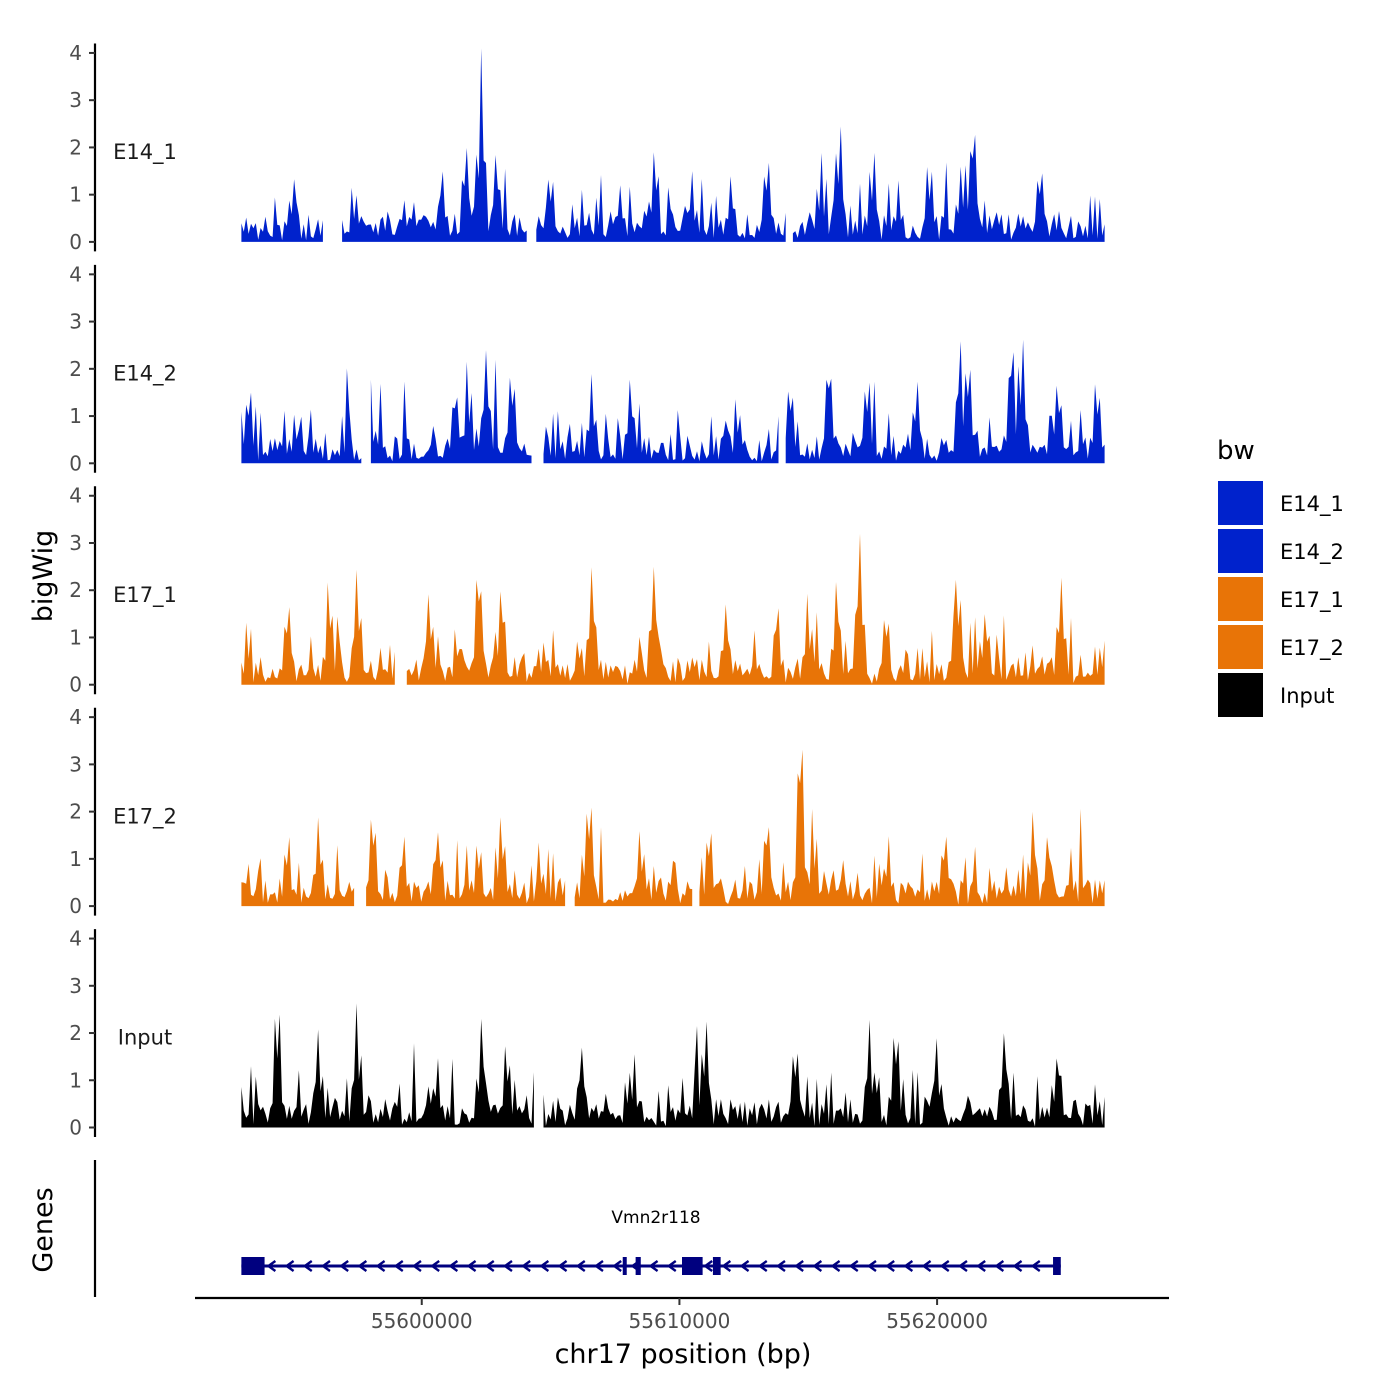 Image resolution: width=1400 pixels, height=1400 pixels. Describe the element at coordinates (587, 368) in the screenshot. I see `track-e14-2: 0 1 2 3 4 E14_2` at that location.